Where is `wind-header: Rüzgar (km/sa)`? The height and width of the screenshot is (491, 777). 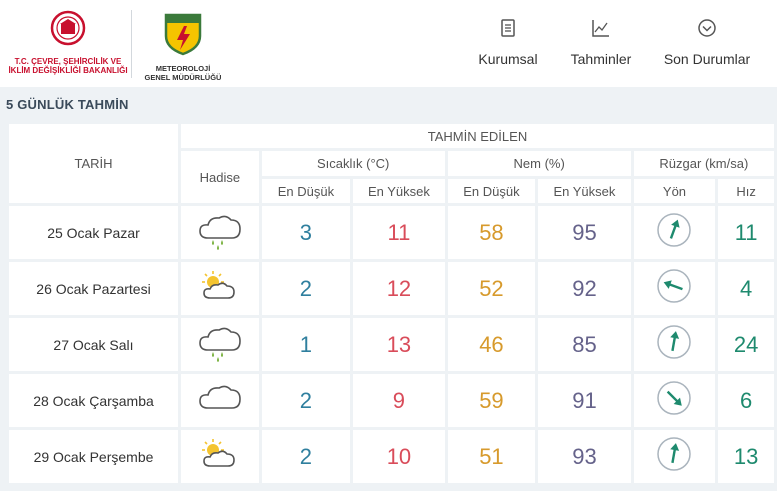 wind-header: Rüzgar (km/sa) is located at coordinates (703, 163).